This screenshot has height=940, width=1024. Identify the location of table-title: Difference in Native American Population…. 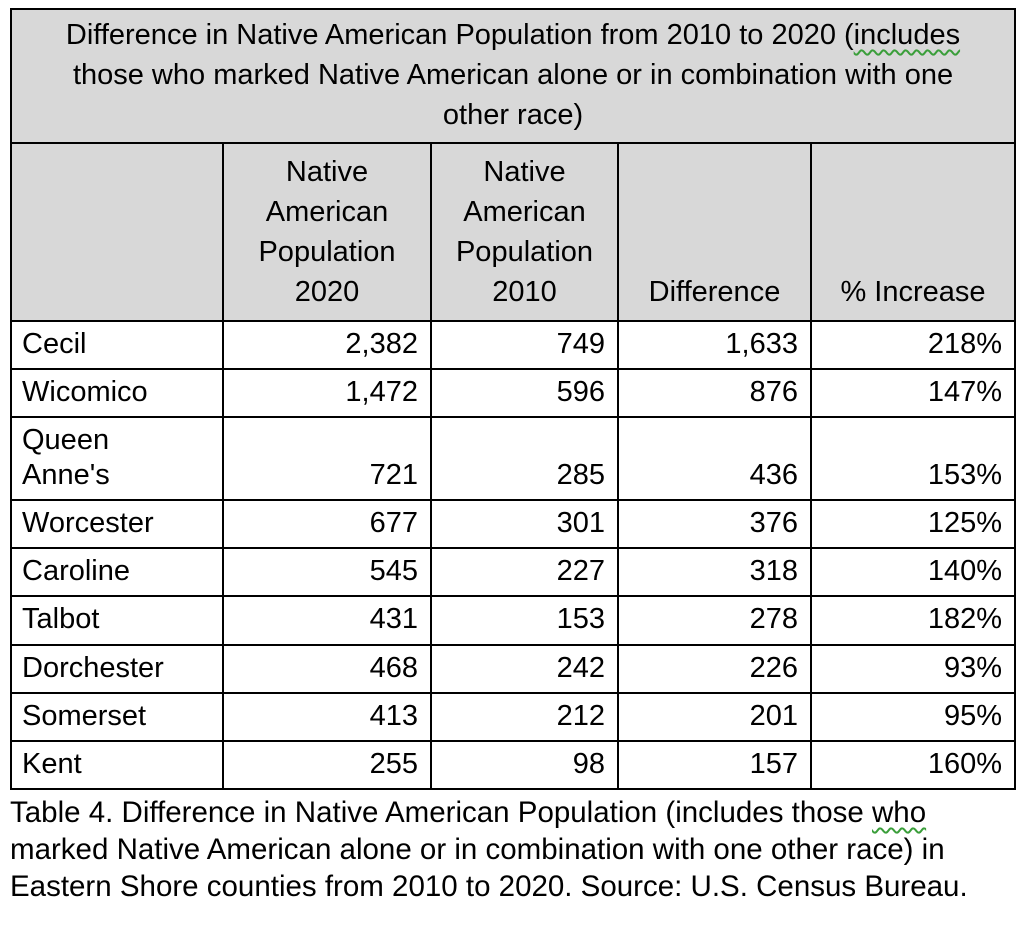
(513, 76).